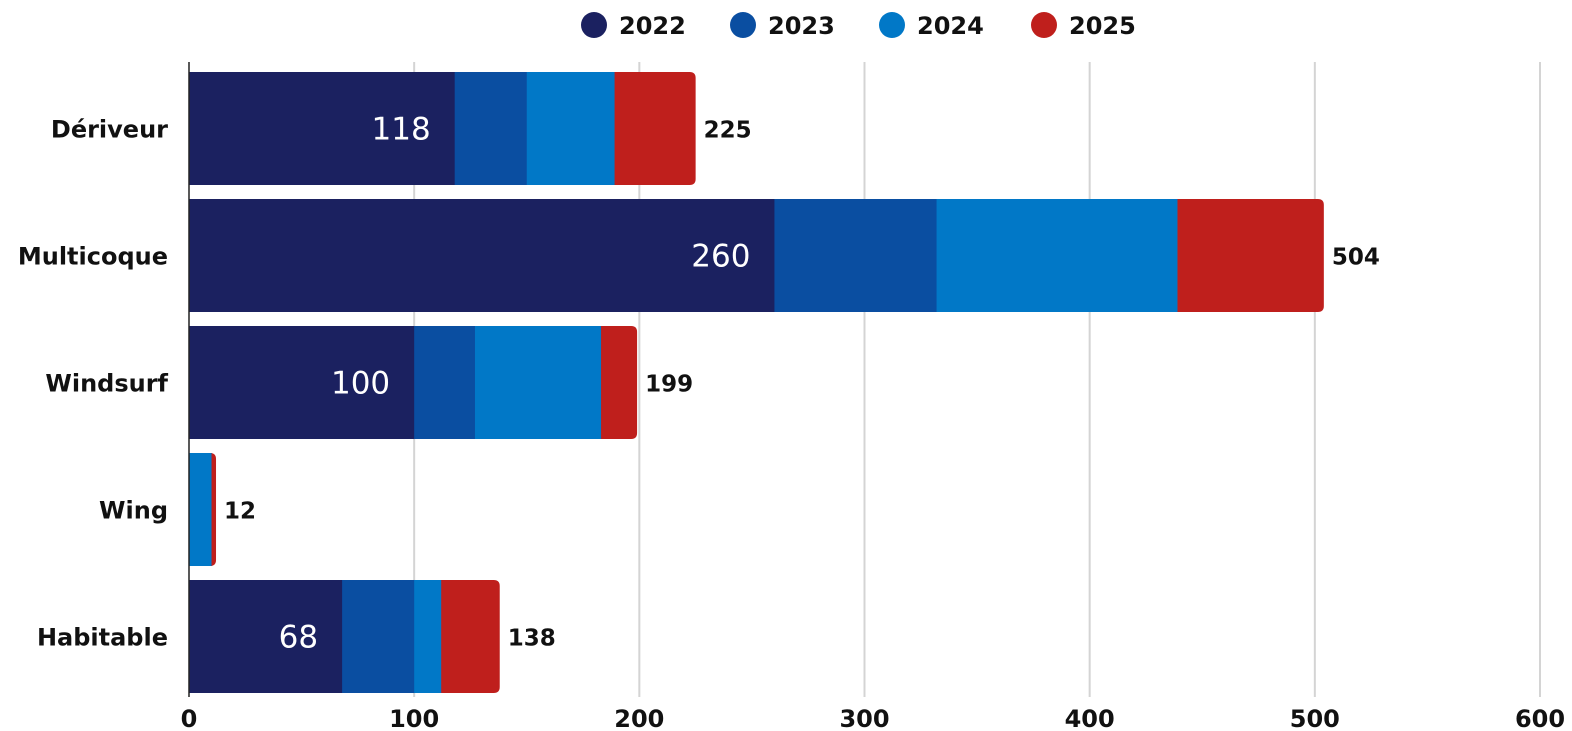 The height and width of the screenshot is (731, 1572). I want to click on x-tick-label: 200, so click(639, 718).